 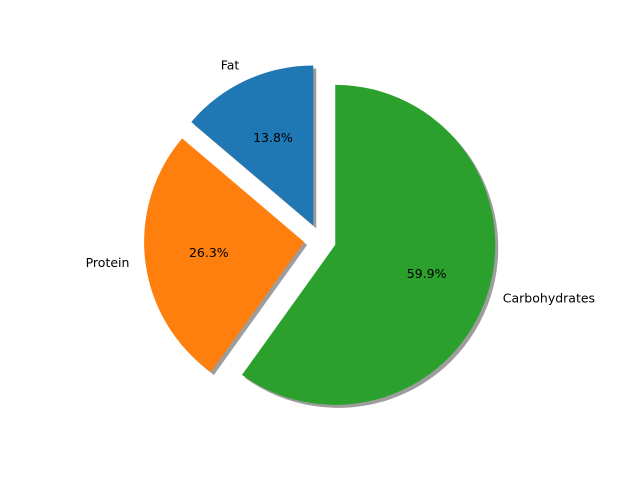 I want to click on slice-pct-label-protein: 26.3%, so click(x=209, y=252).